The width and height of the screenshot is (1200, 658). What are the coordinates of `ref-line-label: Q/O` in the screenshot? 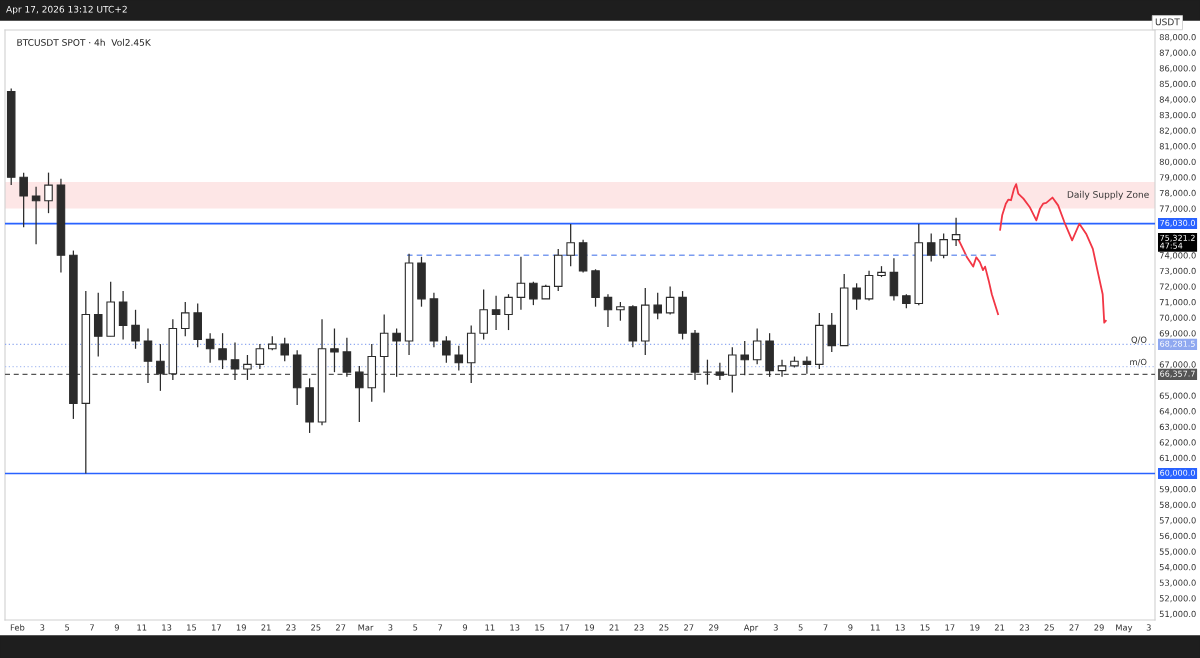 It's located at (1139, 340).